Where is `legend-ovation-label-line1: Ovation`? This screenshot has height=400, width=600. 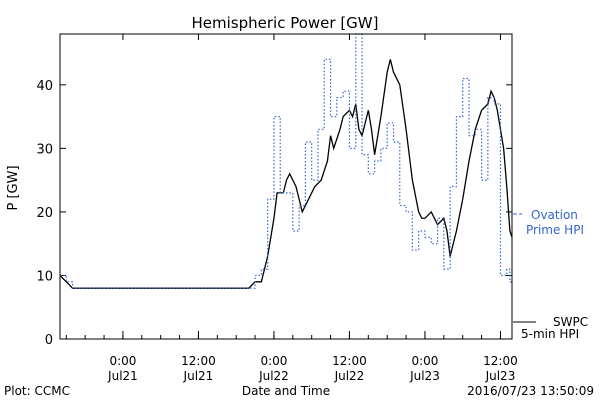
legend-ovation-label-line1: Ovation is located at coordinates (554, 215).